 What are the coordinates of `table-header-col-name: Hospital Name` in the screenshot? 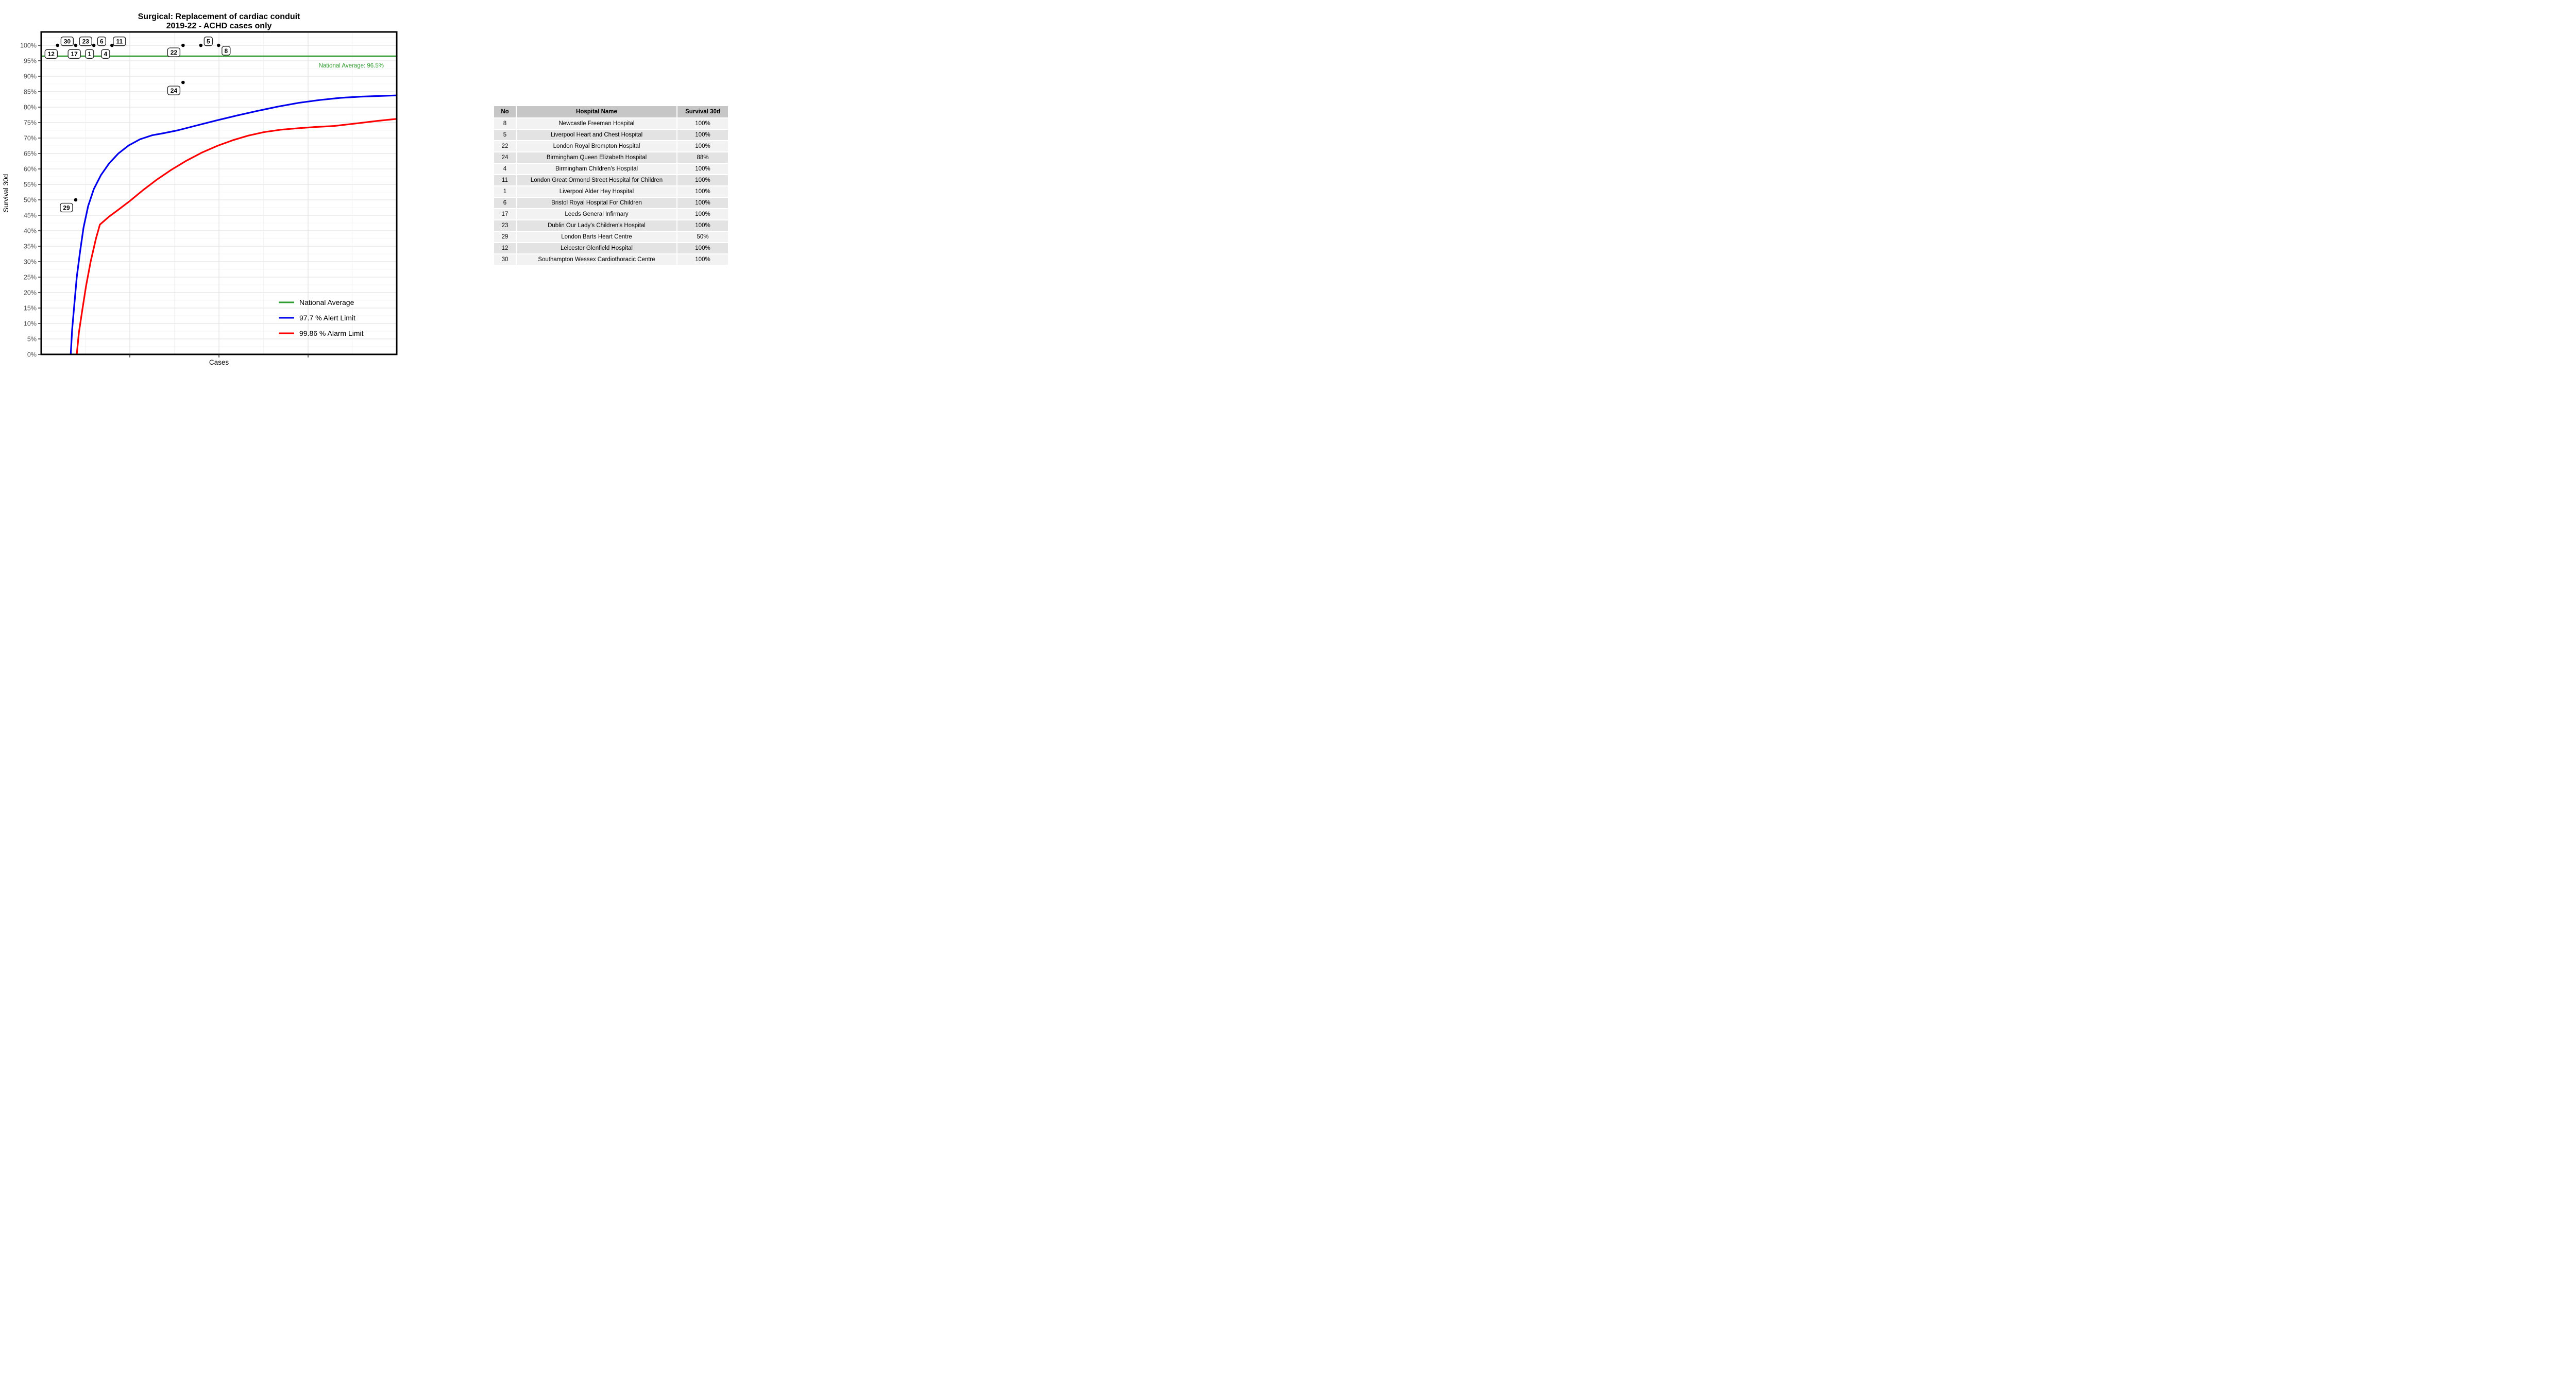 It's located at (596, 111).